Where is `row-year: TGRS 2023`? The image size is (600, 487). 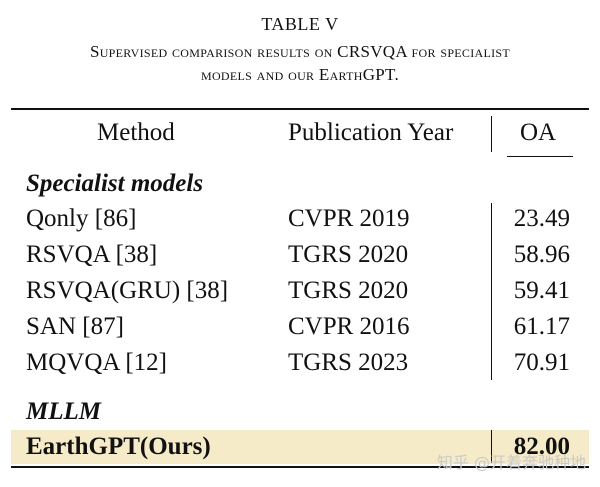
row-year: TGRS 2023 is located at coordinates (348, 362).